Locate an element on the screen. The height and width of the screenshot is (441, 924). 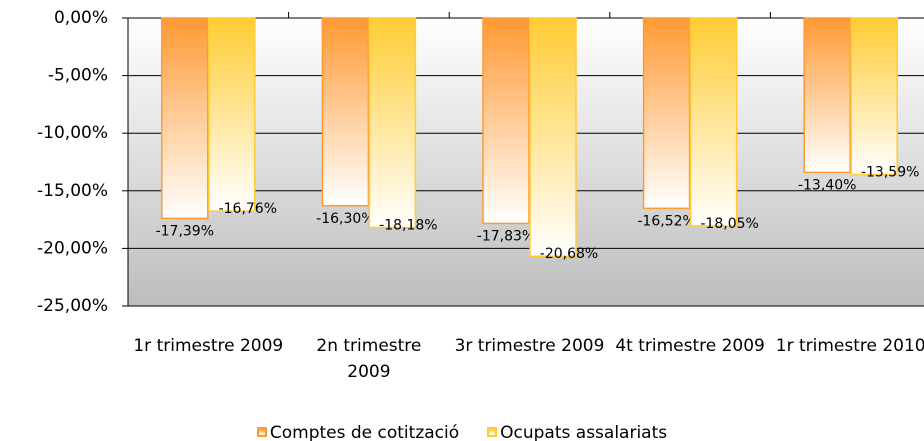
y-tick-label: -15,00% is located at coordinates (72, 191).